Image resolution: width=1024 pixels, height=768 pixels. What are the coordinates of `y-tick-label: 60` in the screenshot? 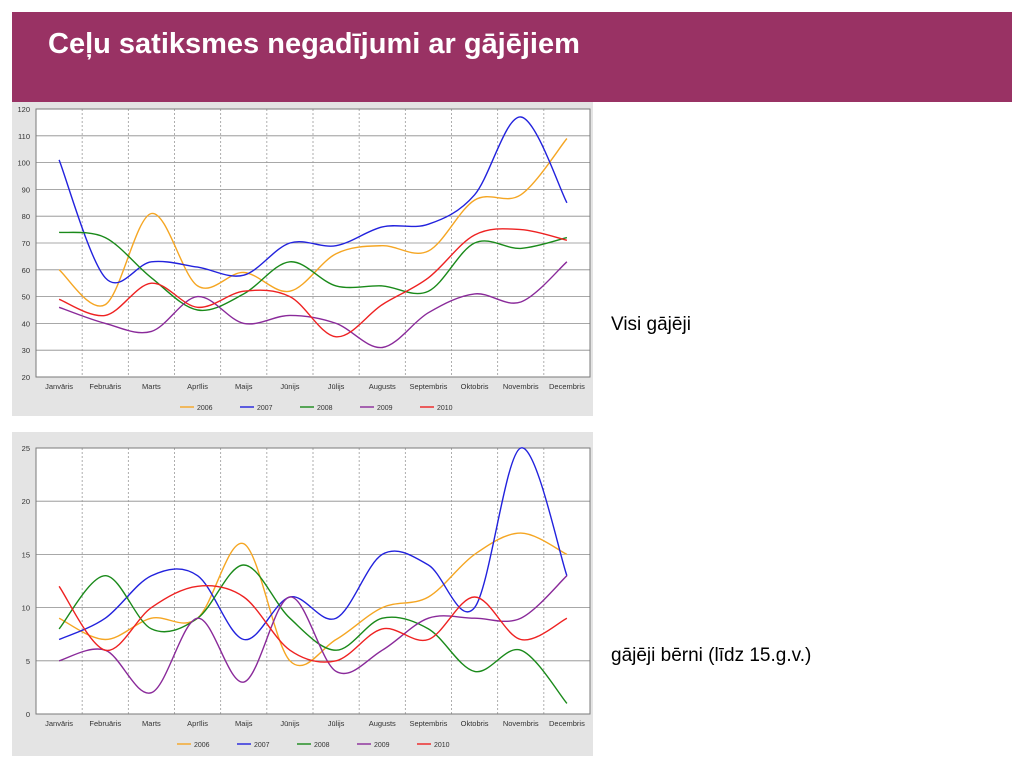 It's located at (26, 270).